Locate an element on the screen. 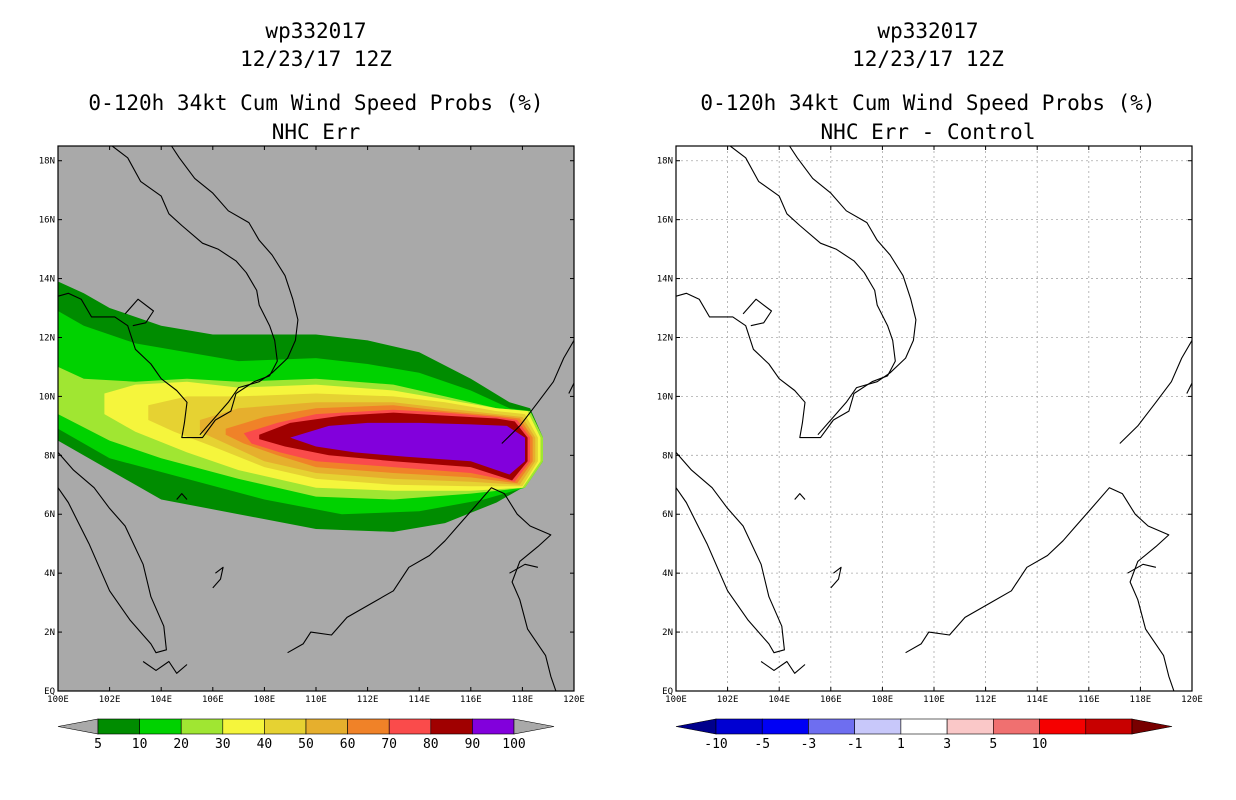 The width and height of the screenshot is (1236, 800). colorbar-label: 80 is located at coordinates (431, 744).